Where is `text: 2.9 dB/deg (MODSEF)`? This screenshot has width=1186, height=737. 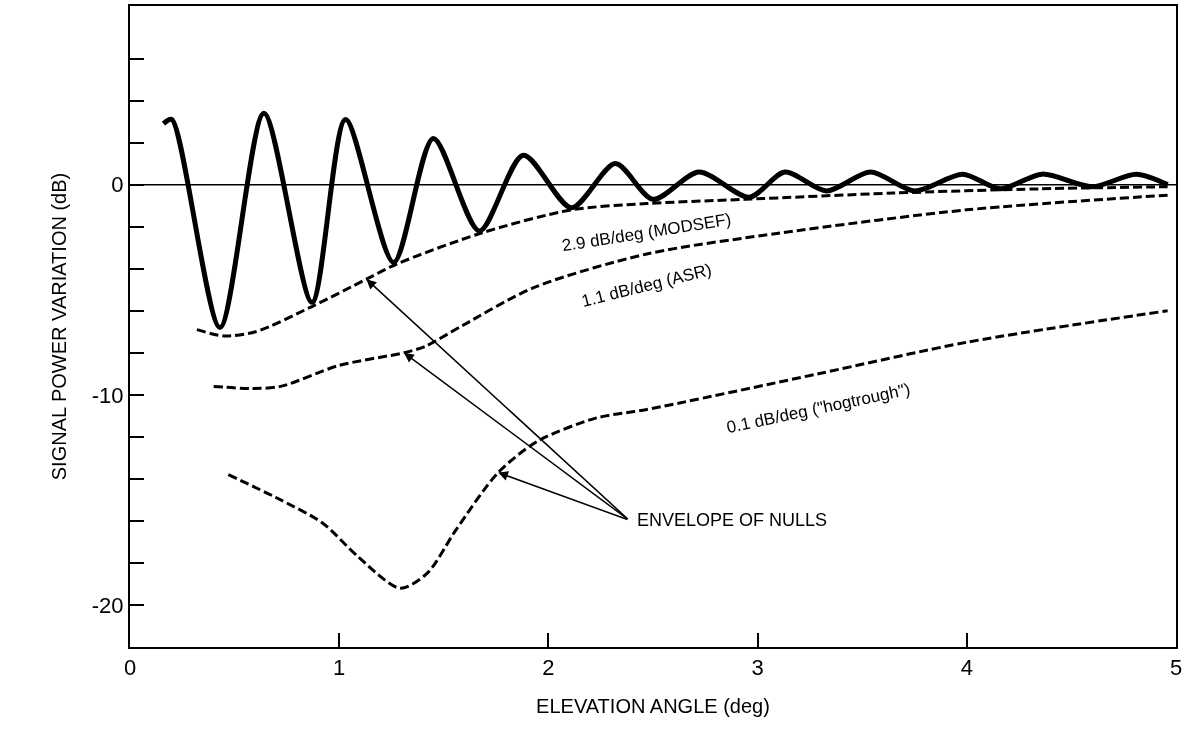 text: 2.9 dB/deg (MODSEF) is located at coordinates (646, 232).